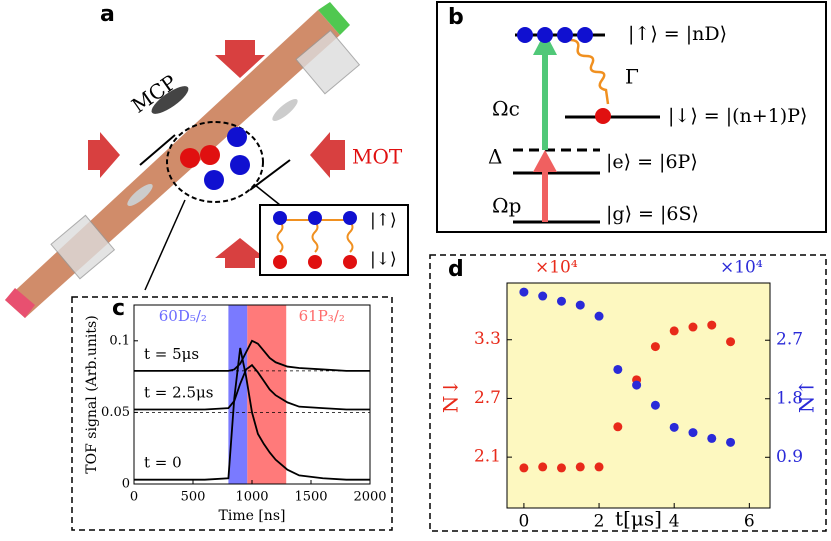  I want to click on mot-label: MOT, so click(377, 157).